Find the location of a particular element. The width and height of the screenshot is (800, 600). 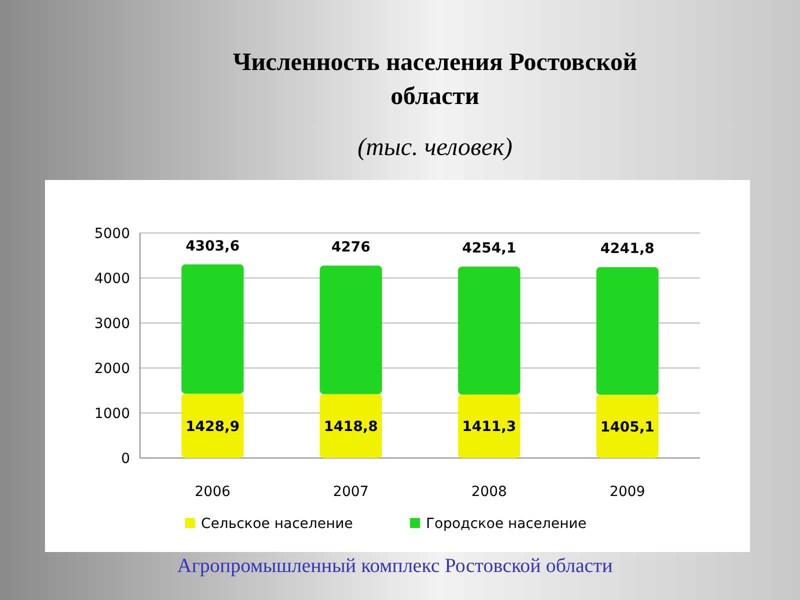

total-label: 4254,1 is located at coordinates (489, 248).